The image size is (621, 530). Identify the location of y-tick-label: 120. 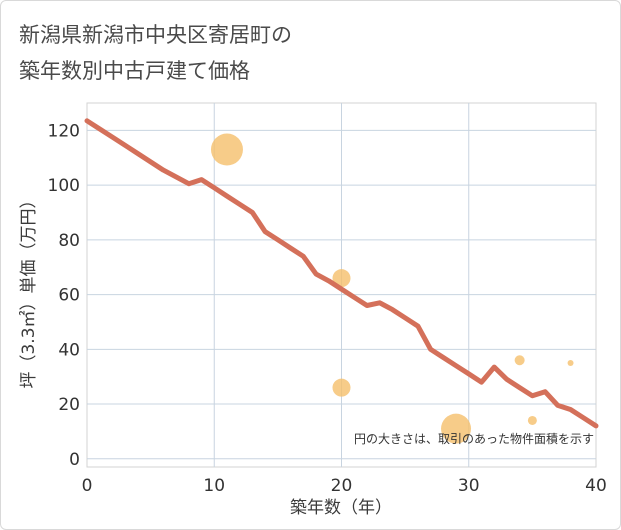
(64, 131).